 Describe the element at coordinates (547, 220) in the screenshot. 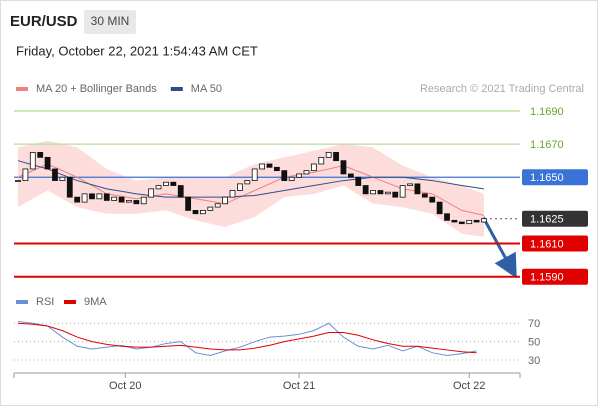

I see `level-label: 1.1625` at that location.